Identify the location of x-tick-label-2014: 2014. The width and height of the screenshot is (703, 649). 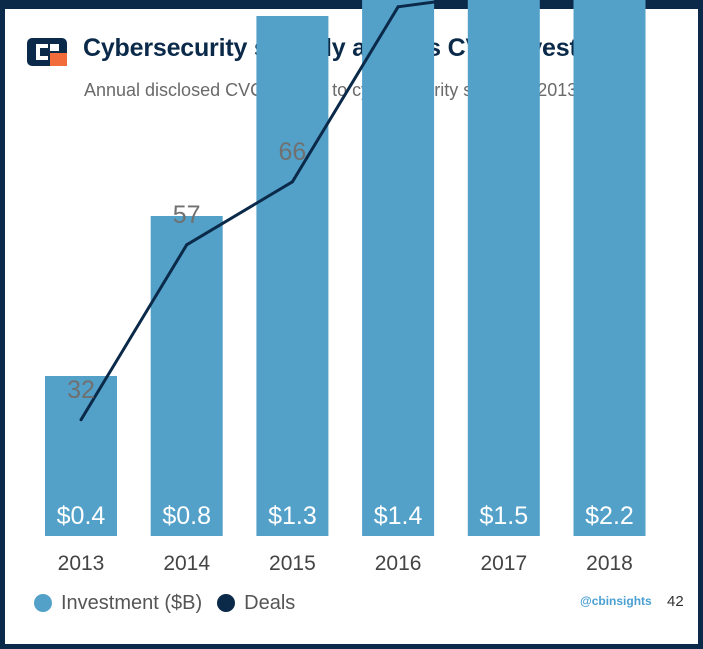
(186, 563).